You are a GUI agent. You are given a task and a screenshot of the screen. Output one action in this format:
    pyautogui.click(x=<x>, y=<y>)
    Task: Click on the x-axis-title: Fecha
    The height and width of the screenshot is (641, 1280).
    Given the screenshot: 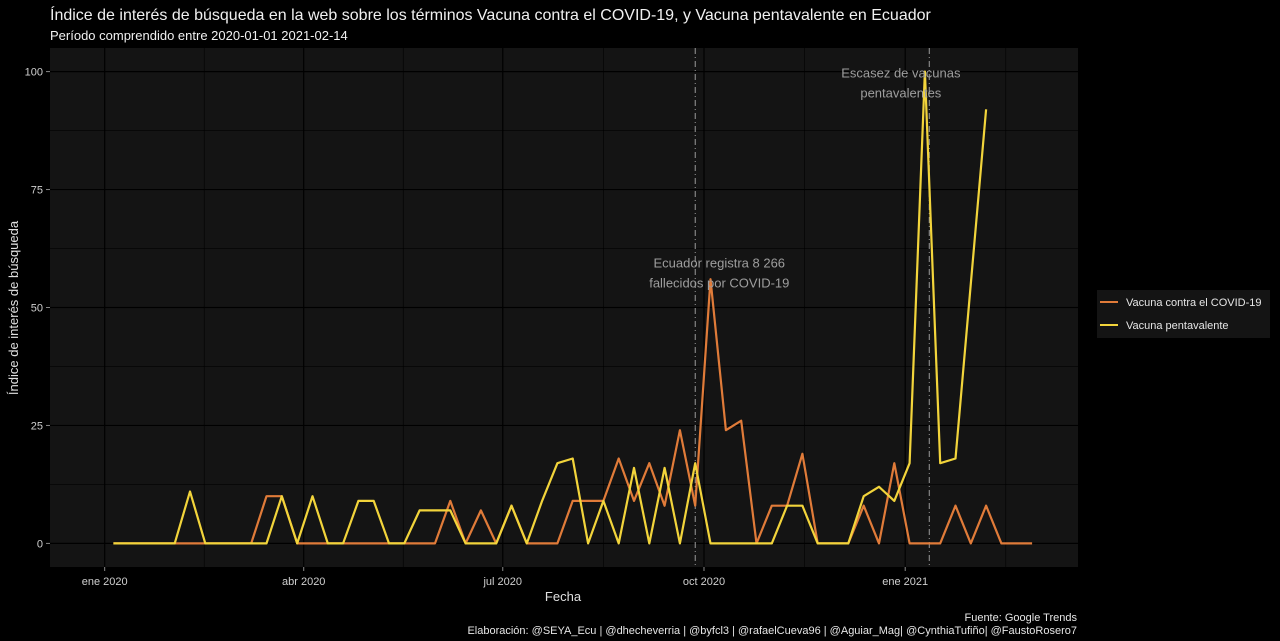 What is the action you would take?
    pyautogui.click(x=563, y=596)
    